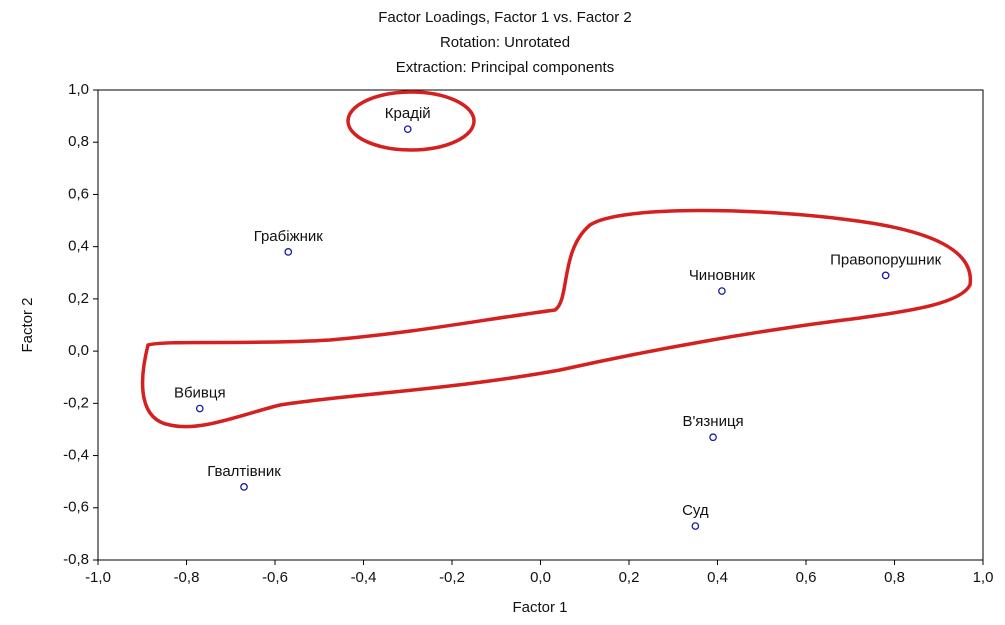  What do you see at coordinates (76, 507) in the screenshot?
I see `y-tick-label: -0,6` at bounding box center [76, 507].